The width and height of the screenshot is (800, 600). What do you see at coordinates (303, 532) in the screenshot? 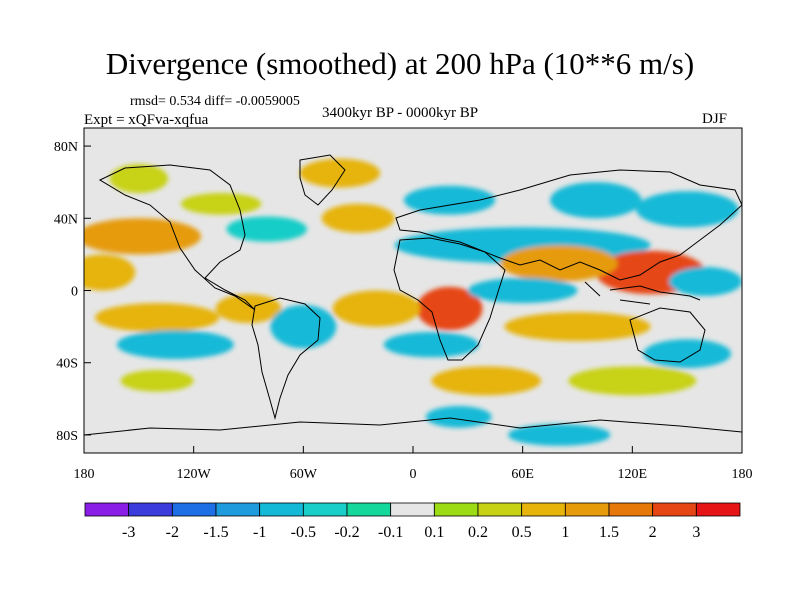
I see `colorbar-label: -0.5` at bounding box center [303, 532].